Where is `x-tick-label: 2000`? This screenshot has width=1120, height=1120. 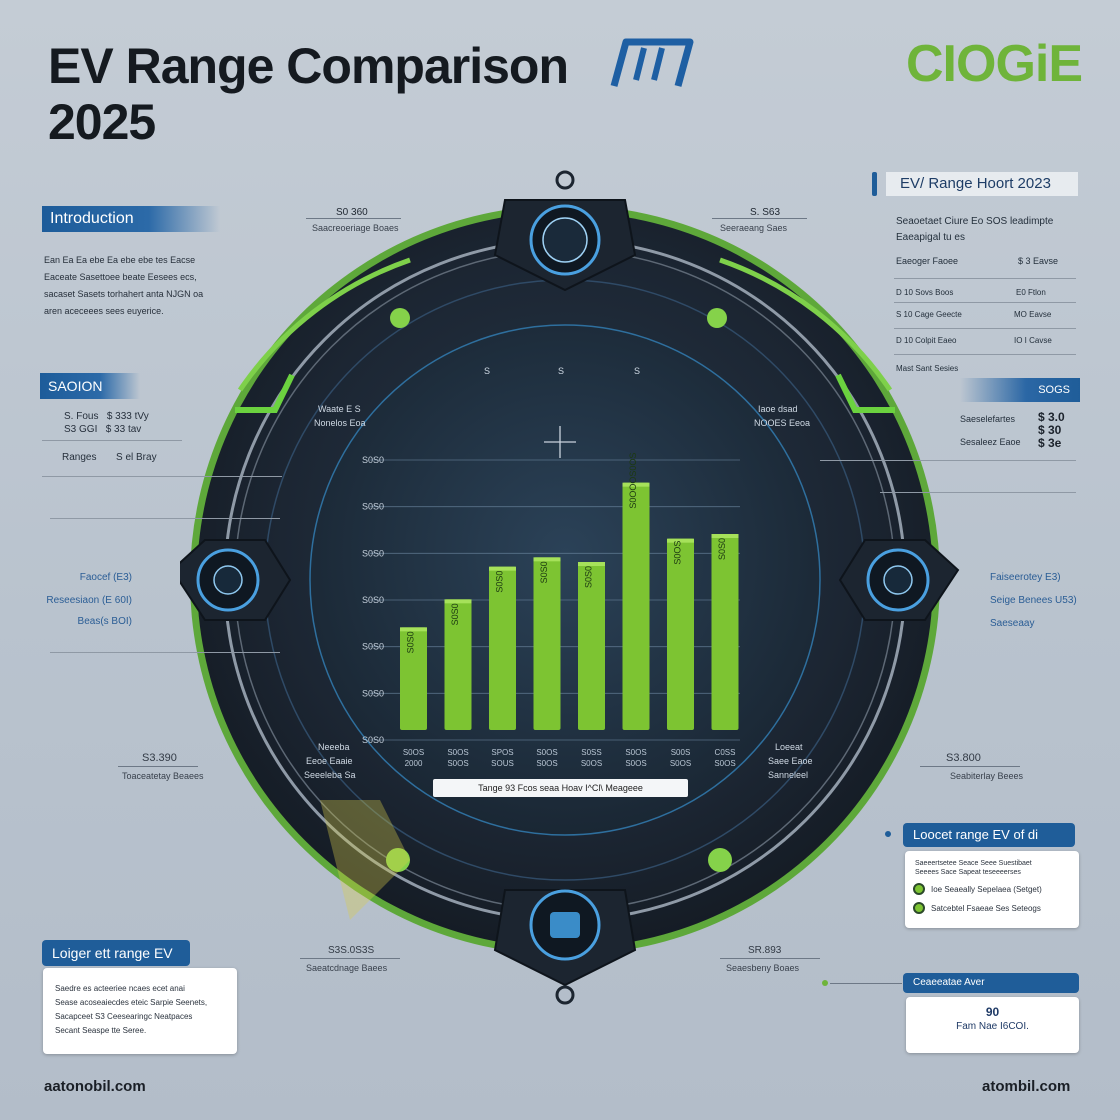 x-tick-label: 2000 is located at coordinates (414, 763).